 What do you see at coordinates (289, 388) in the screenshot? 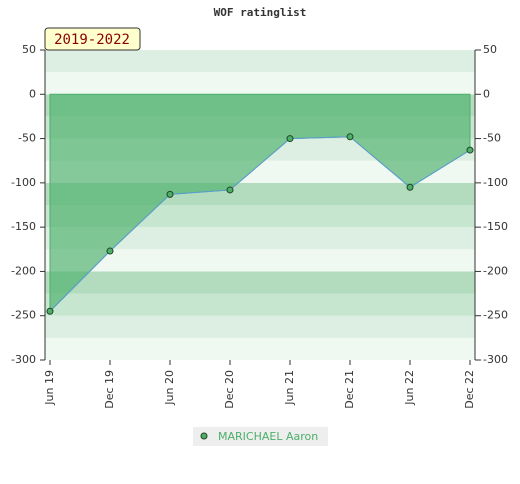
I see `x-tick-label: Jun 21` at bounding box center [289, 388].